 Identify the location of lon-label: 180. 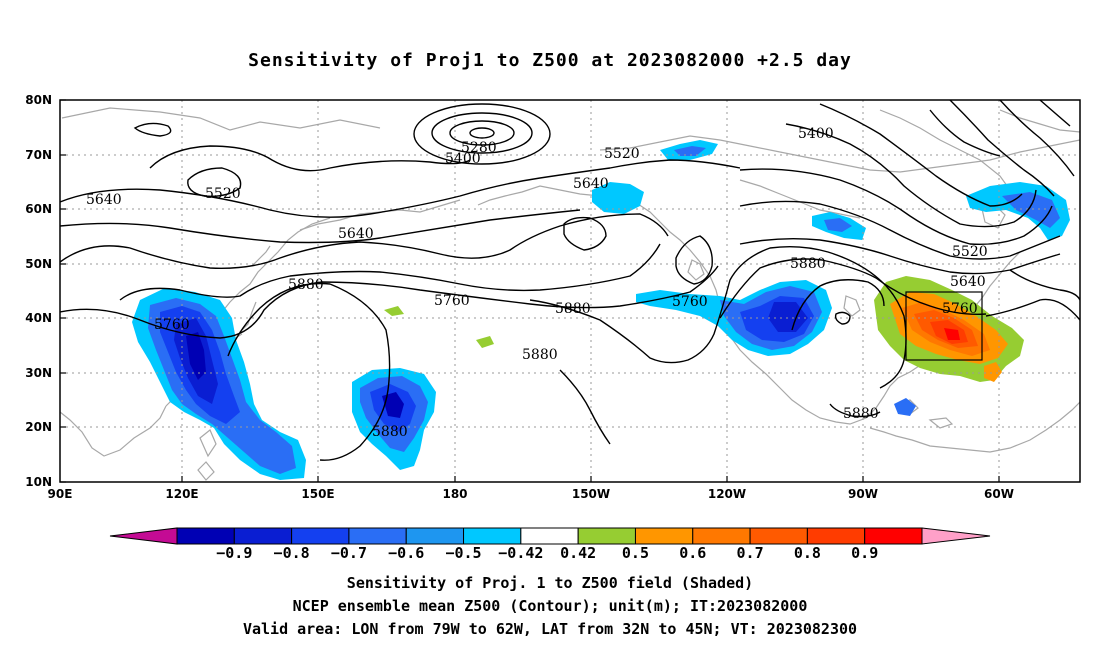
(454, 494).